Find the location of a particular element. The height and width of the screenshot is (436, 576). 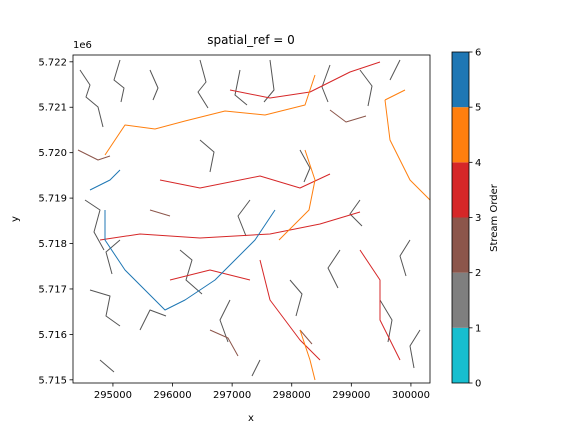

y-tick-label: 5.722 is located at coordinates (52, 62).